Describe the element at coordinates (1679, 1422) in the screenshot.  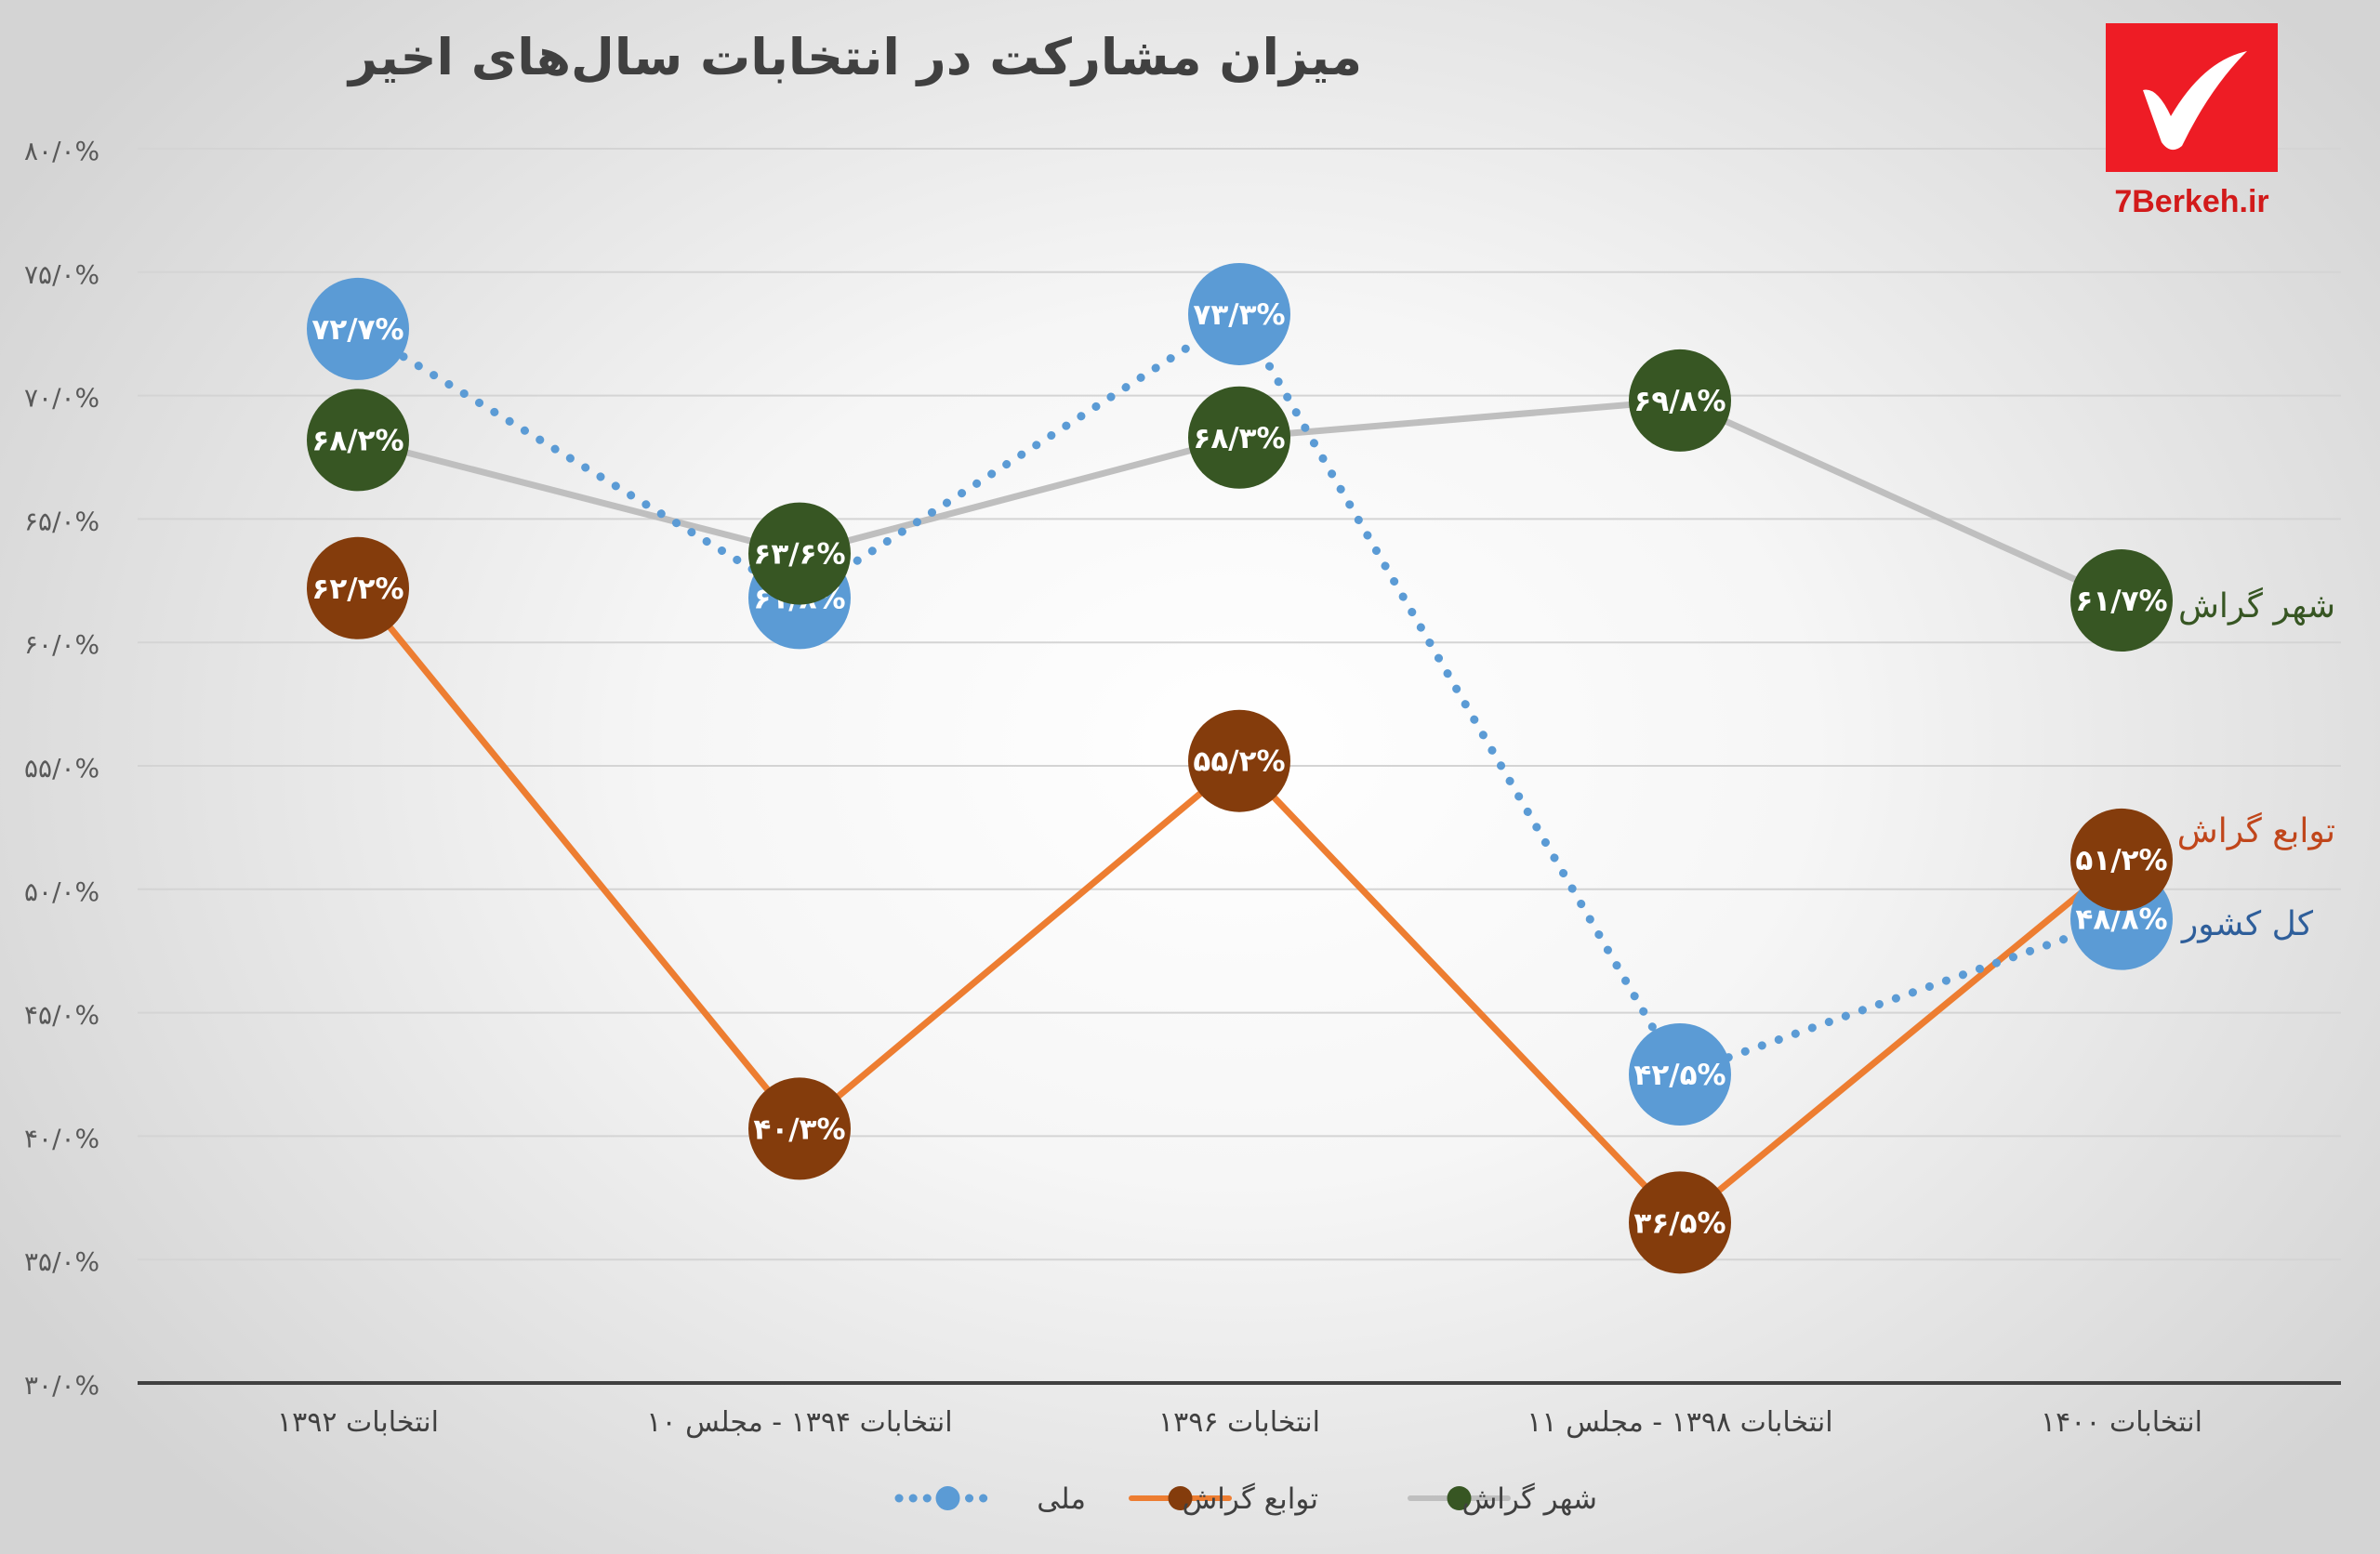
I see `x-tick-label: انتخابات ۱۳۹۸ - مجلس ۱۱` at that location.